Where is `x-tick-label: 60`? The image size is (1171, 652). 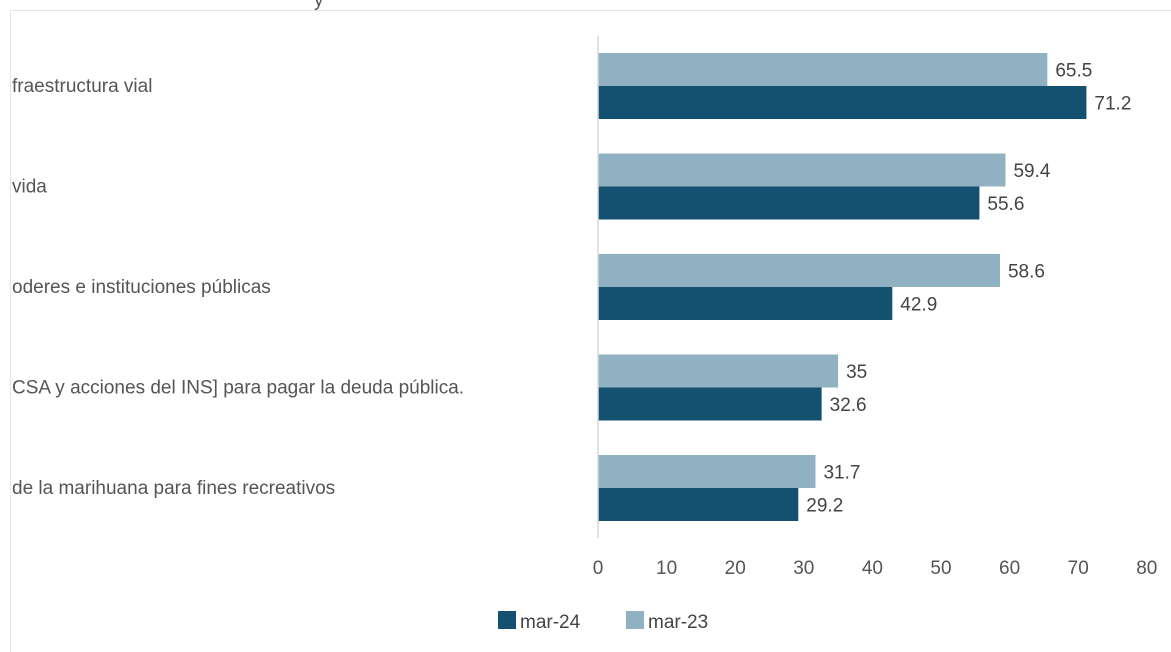 x-tick-label: 60 is located at coordinates (1009, 568).